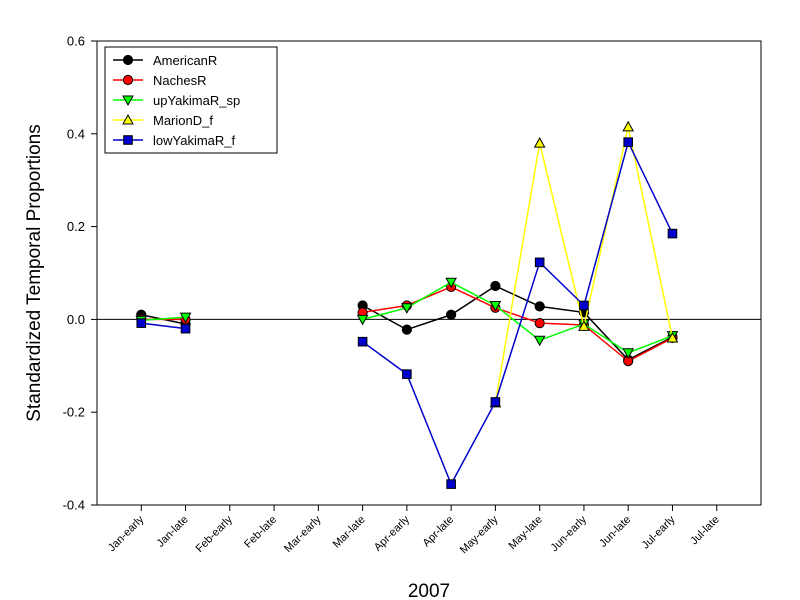  What do you see at coordinates (525, 533) in the screenshot?
I see `x-tick-label: May-late` at bounding box center [525, 533].